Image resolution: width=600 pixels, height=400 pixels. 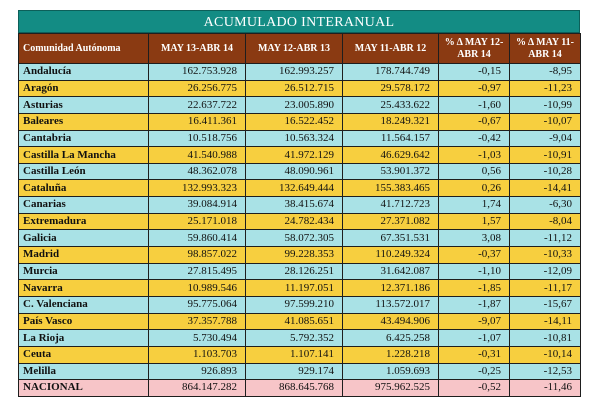 What do you see at coordinates (197, 321) in the screenshot?
I see `value-period-1: 37.357.788` at bounding box center [197, 321].